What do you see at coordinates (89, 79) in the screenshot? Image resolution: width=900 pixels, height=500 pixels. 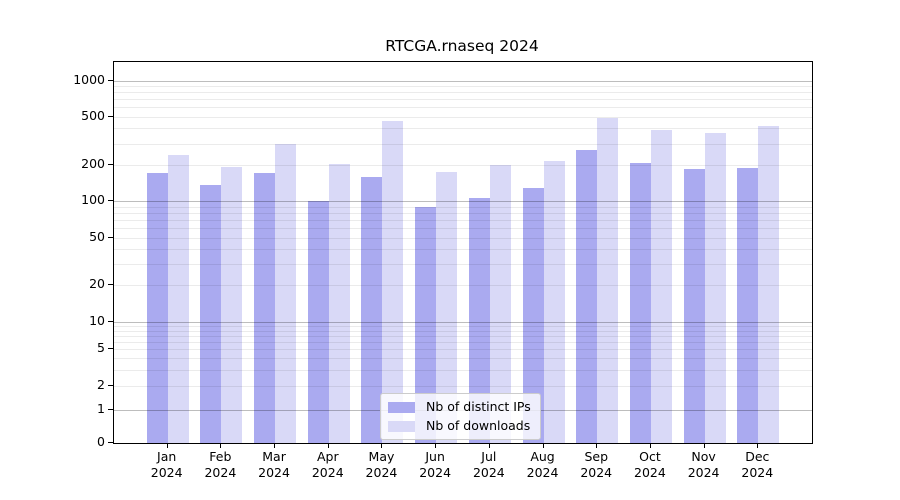 I see `y-tick-label: 1000` at bounding box center [89, 79].